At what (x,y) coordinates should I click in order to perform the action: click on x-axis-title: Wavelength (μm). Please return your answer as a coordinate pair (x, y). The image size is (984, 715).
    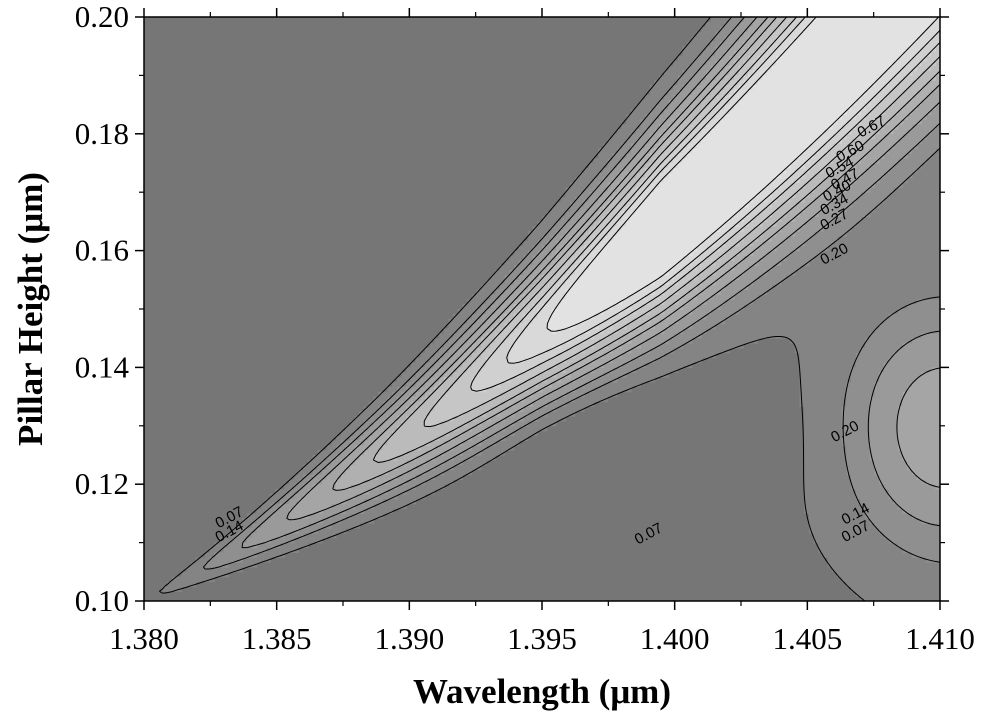
    Looking at the image, I should click on (542, 691).